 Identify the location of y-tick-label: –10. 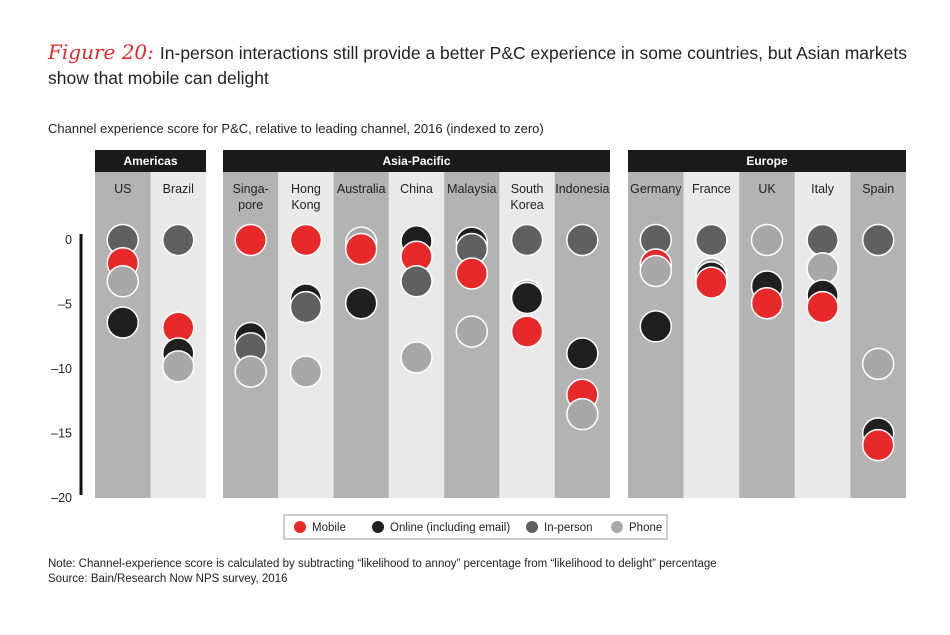
(61, 369).